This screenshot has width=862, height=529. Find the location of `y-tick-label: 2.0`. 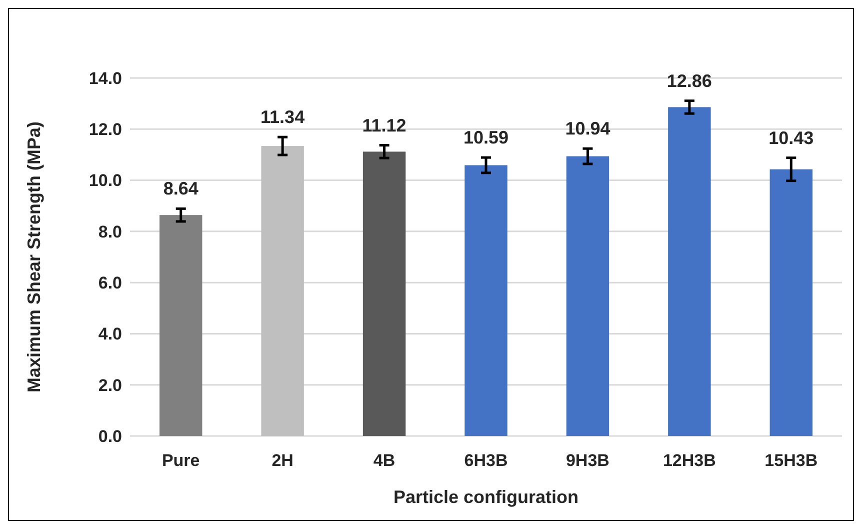

y-tick-label: 2.0 is located at coordinates (110, 385).